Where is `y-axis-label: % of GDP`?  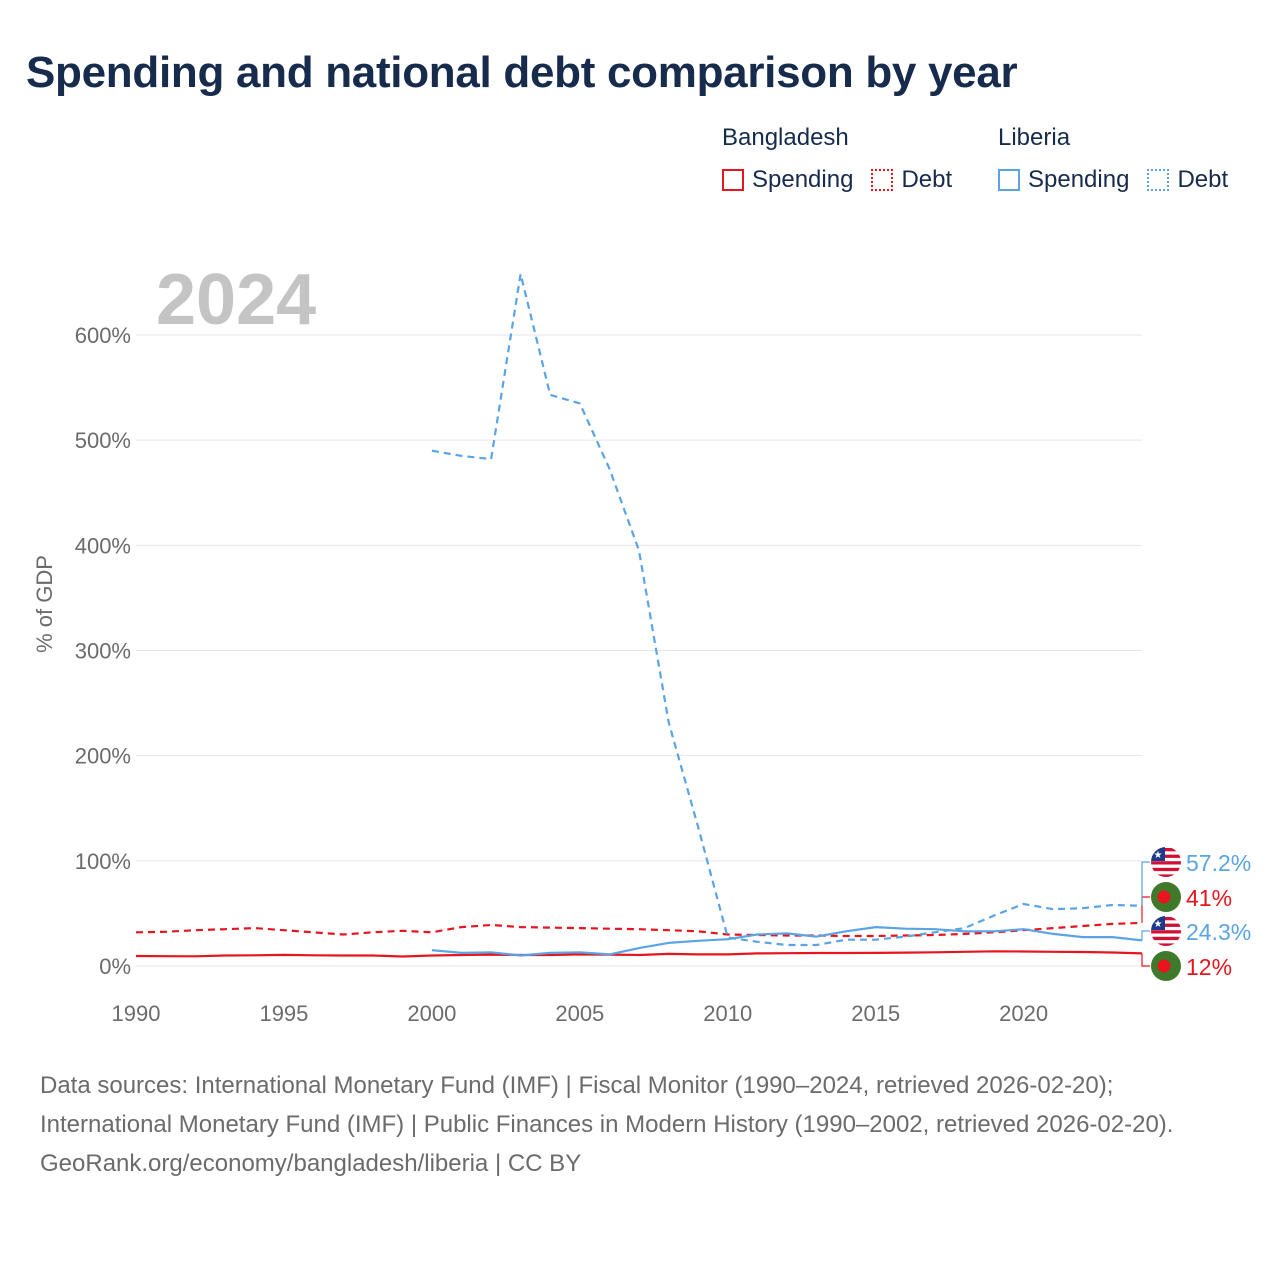
y-axis-label: % of GDP is located at coordinates (44, 604).